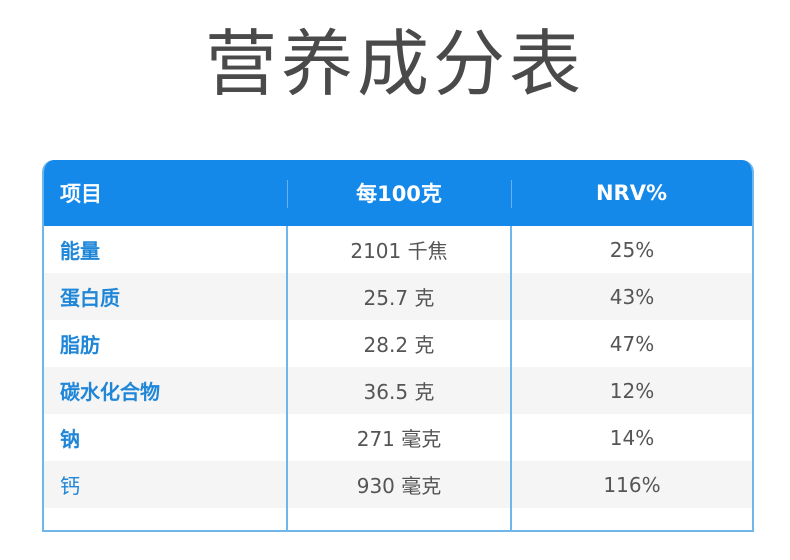 This screenshot has height=560, width=790. I want to click on header-item: 项目, so click(81, 194).